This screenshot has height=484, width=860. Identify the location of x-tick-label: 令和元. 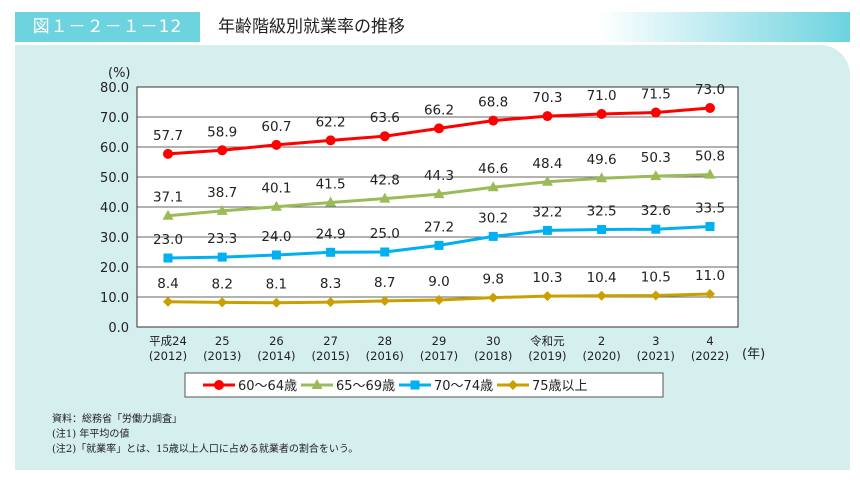
(547, 341).